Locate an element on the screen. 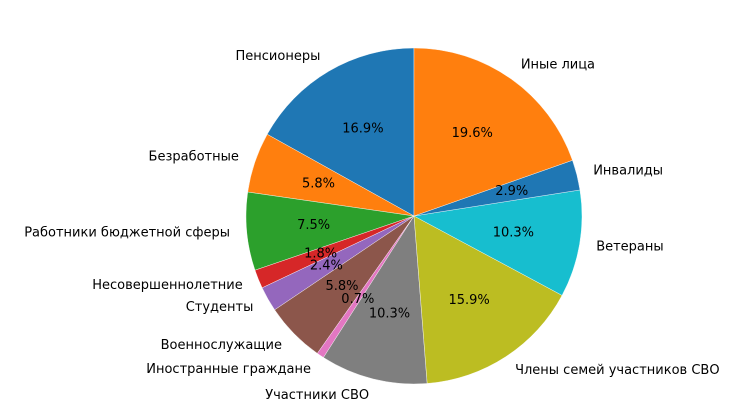 This screenshot has height=413, width=744. slice-pct-10: 2.9% is located at coordinates (511, 191).